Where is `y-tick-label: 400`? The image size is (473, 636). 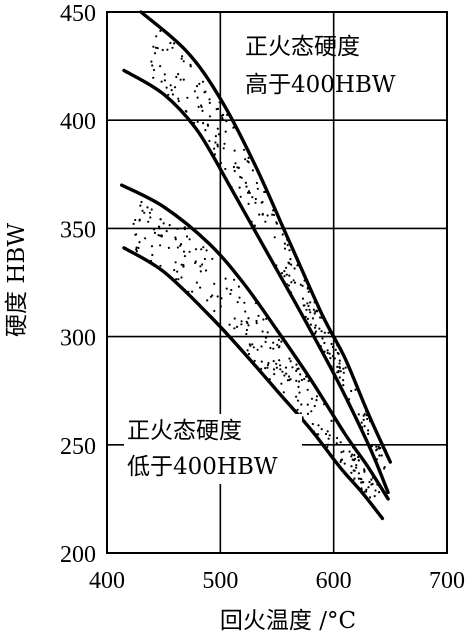
y-tick-label: 400 is located at coordinates (78, 122).